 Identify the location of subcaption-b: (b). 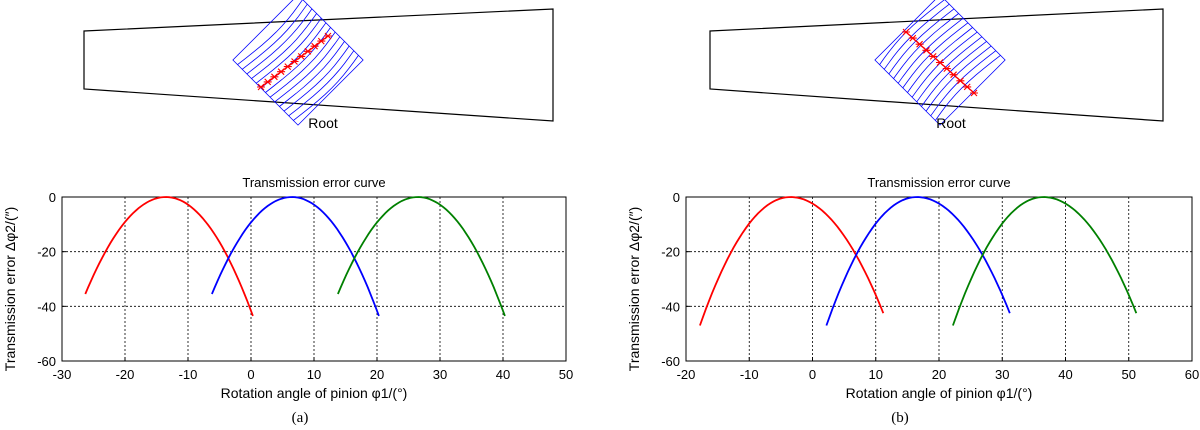
(900, 418).